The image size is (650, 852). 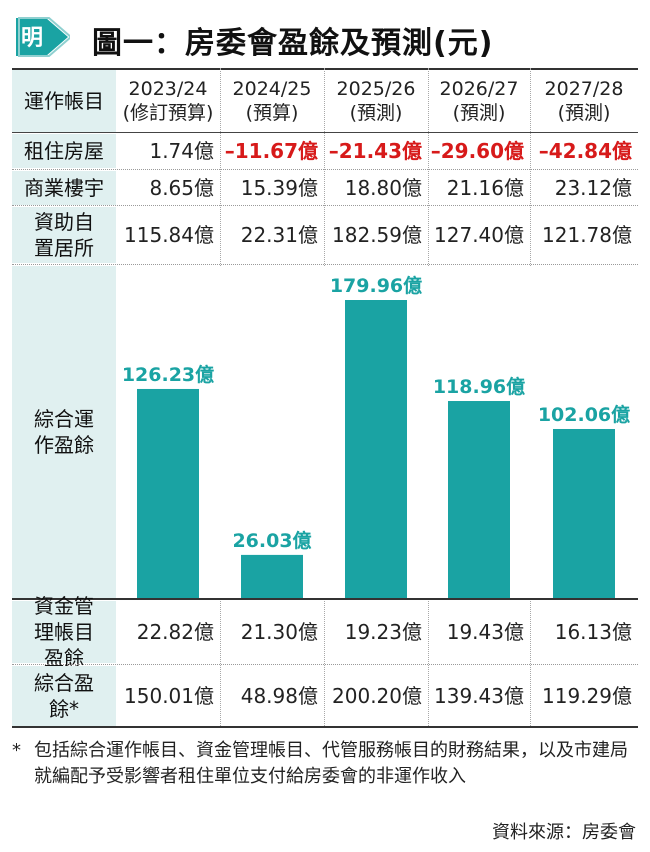 I want to click on header: 明 圖一：房委會盈餘及預測(元), so click(x=325, y=37).